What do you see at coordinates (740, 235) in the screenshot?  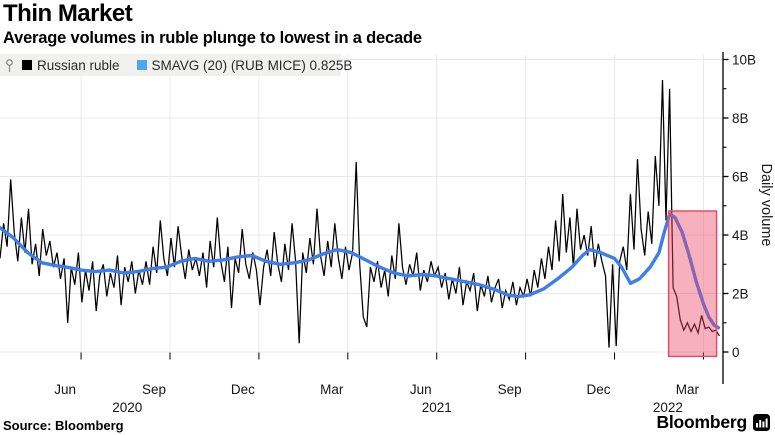 I see `y-tick-label: 4B` at bounding box center [740, 235].